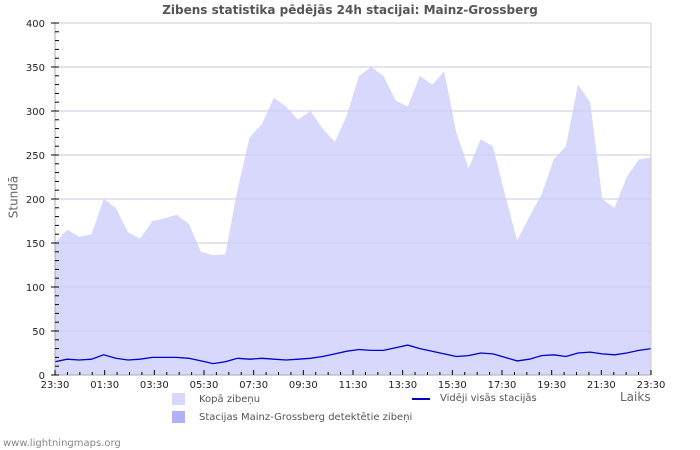  I want to click on y-tick-label: 250, so click(35, 156).